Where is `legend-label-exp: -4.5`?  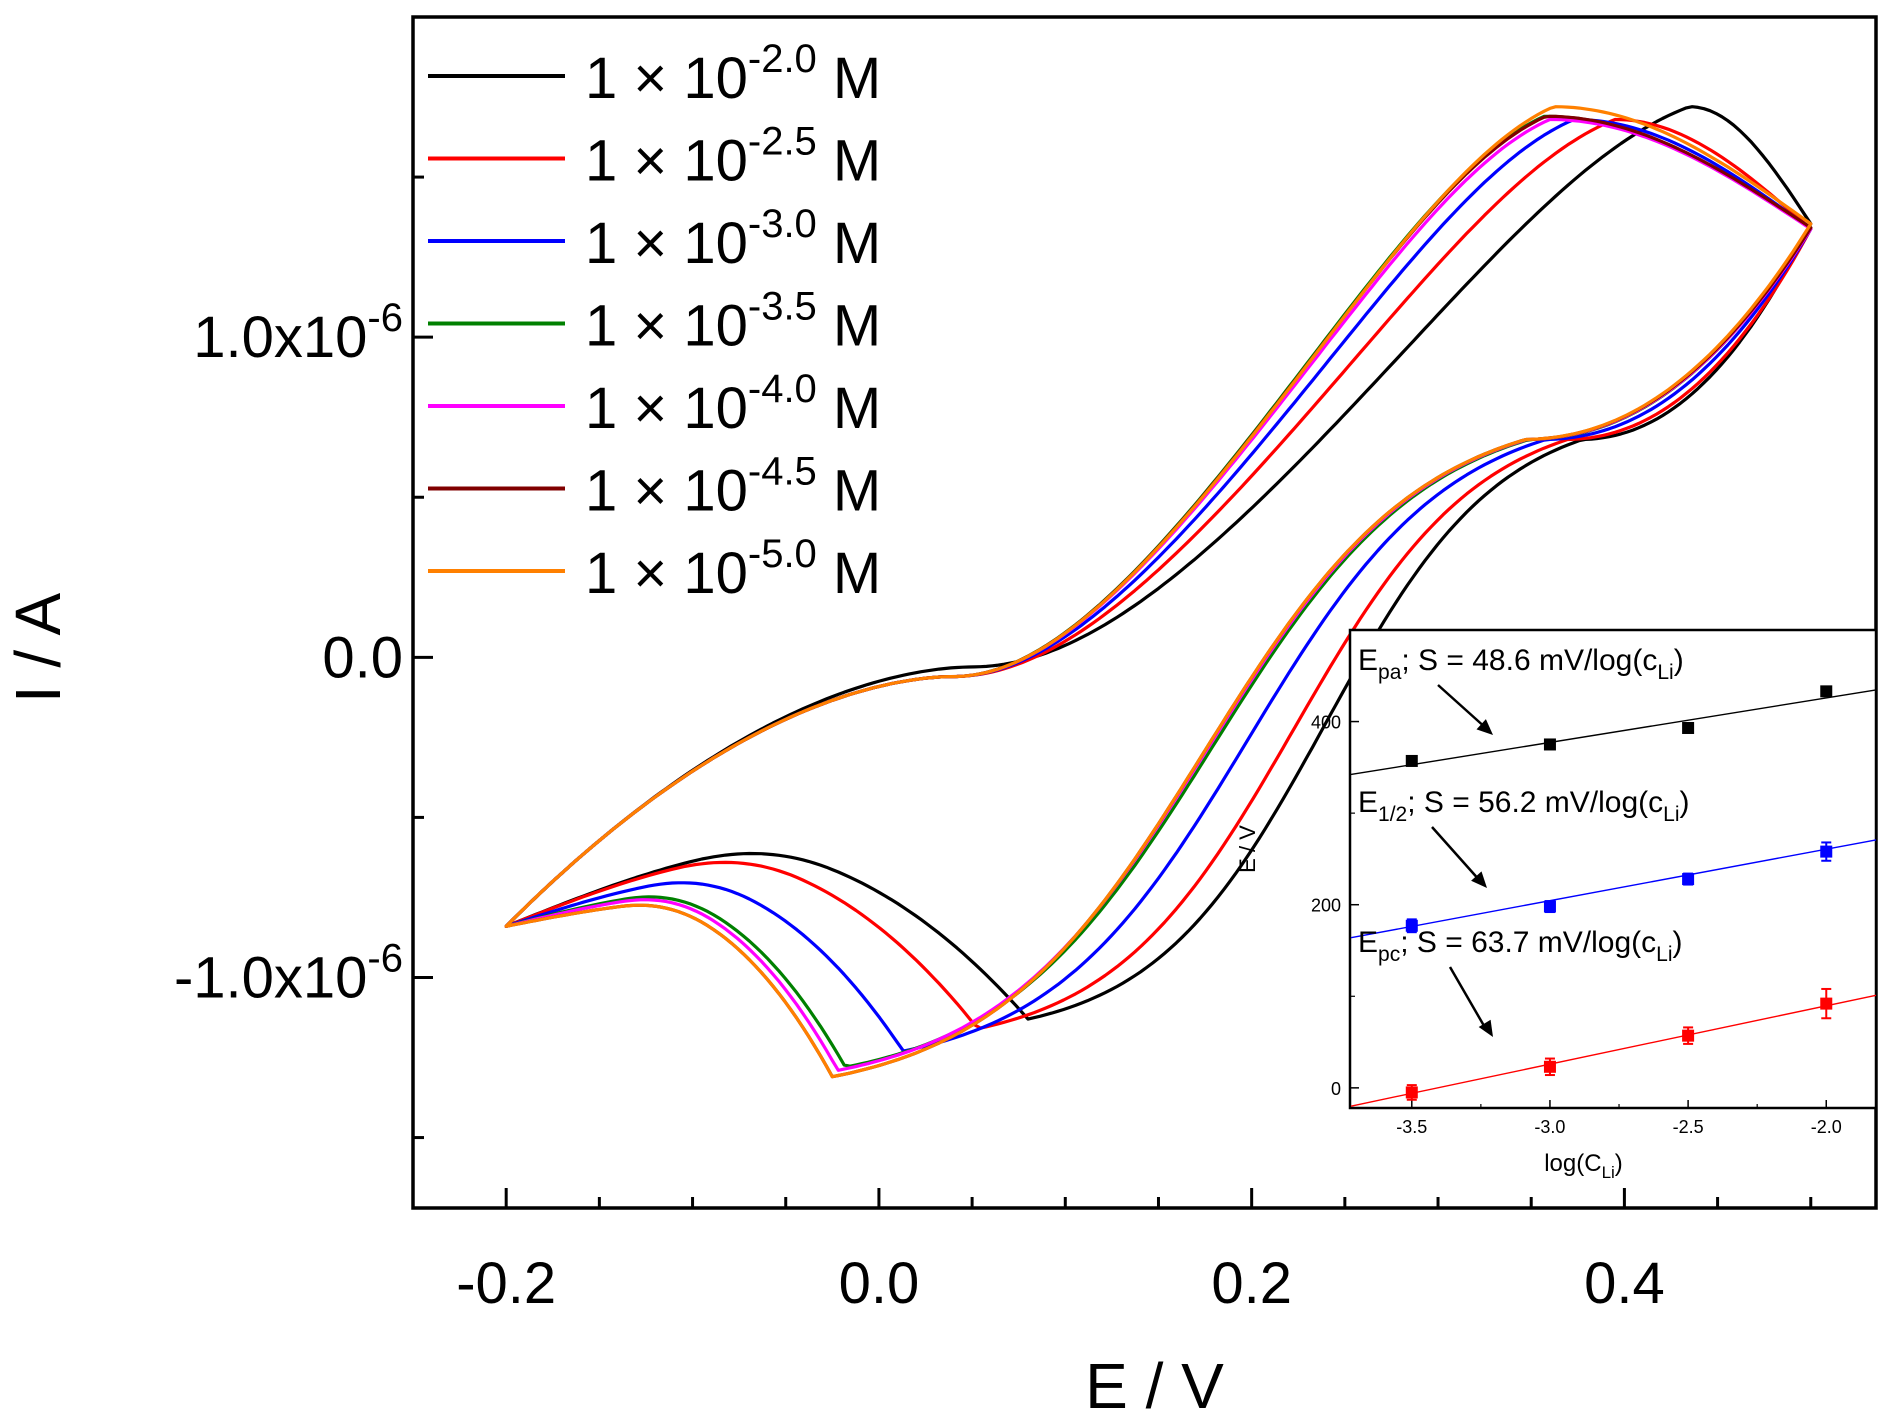
legend-label-exp: -4.5 is located at coordinates (782, 472).